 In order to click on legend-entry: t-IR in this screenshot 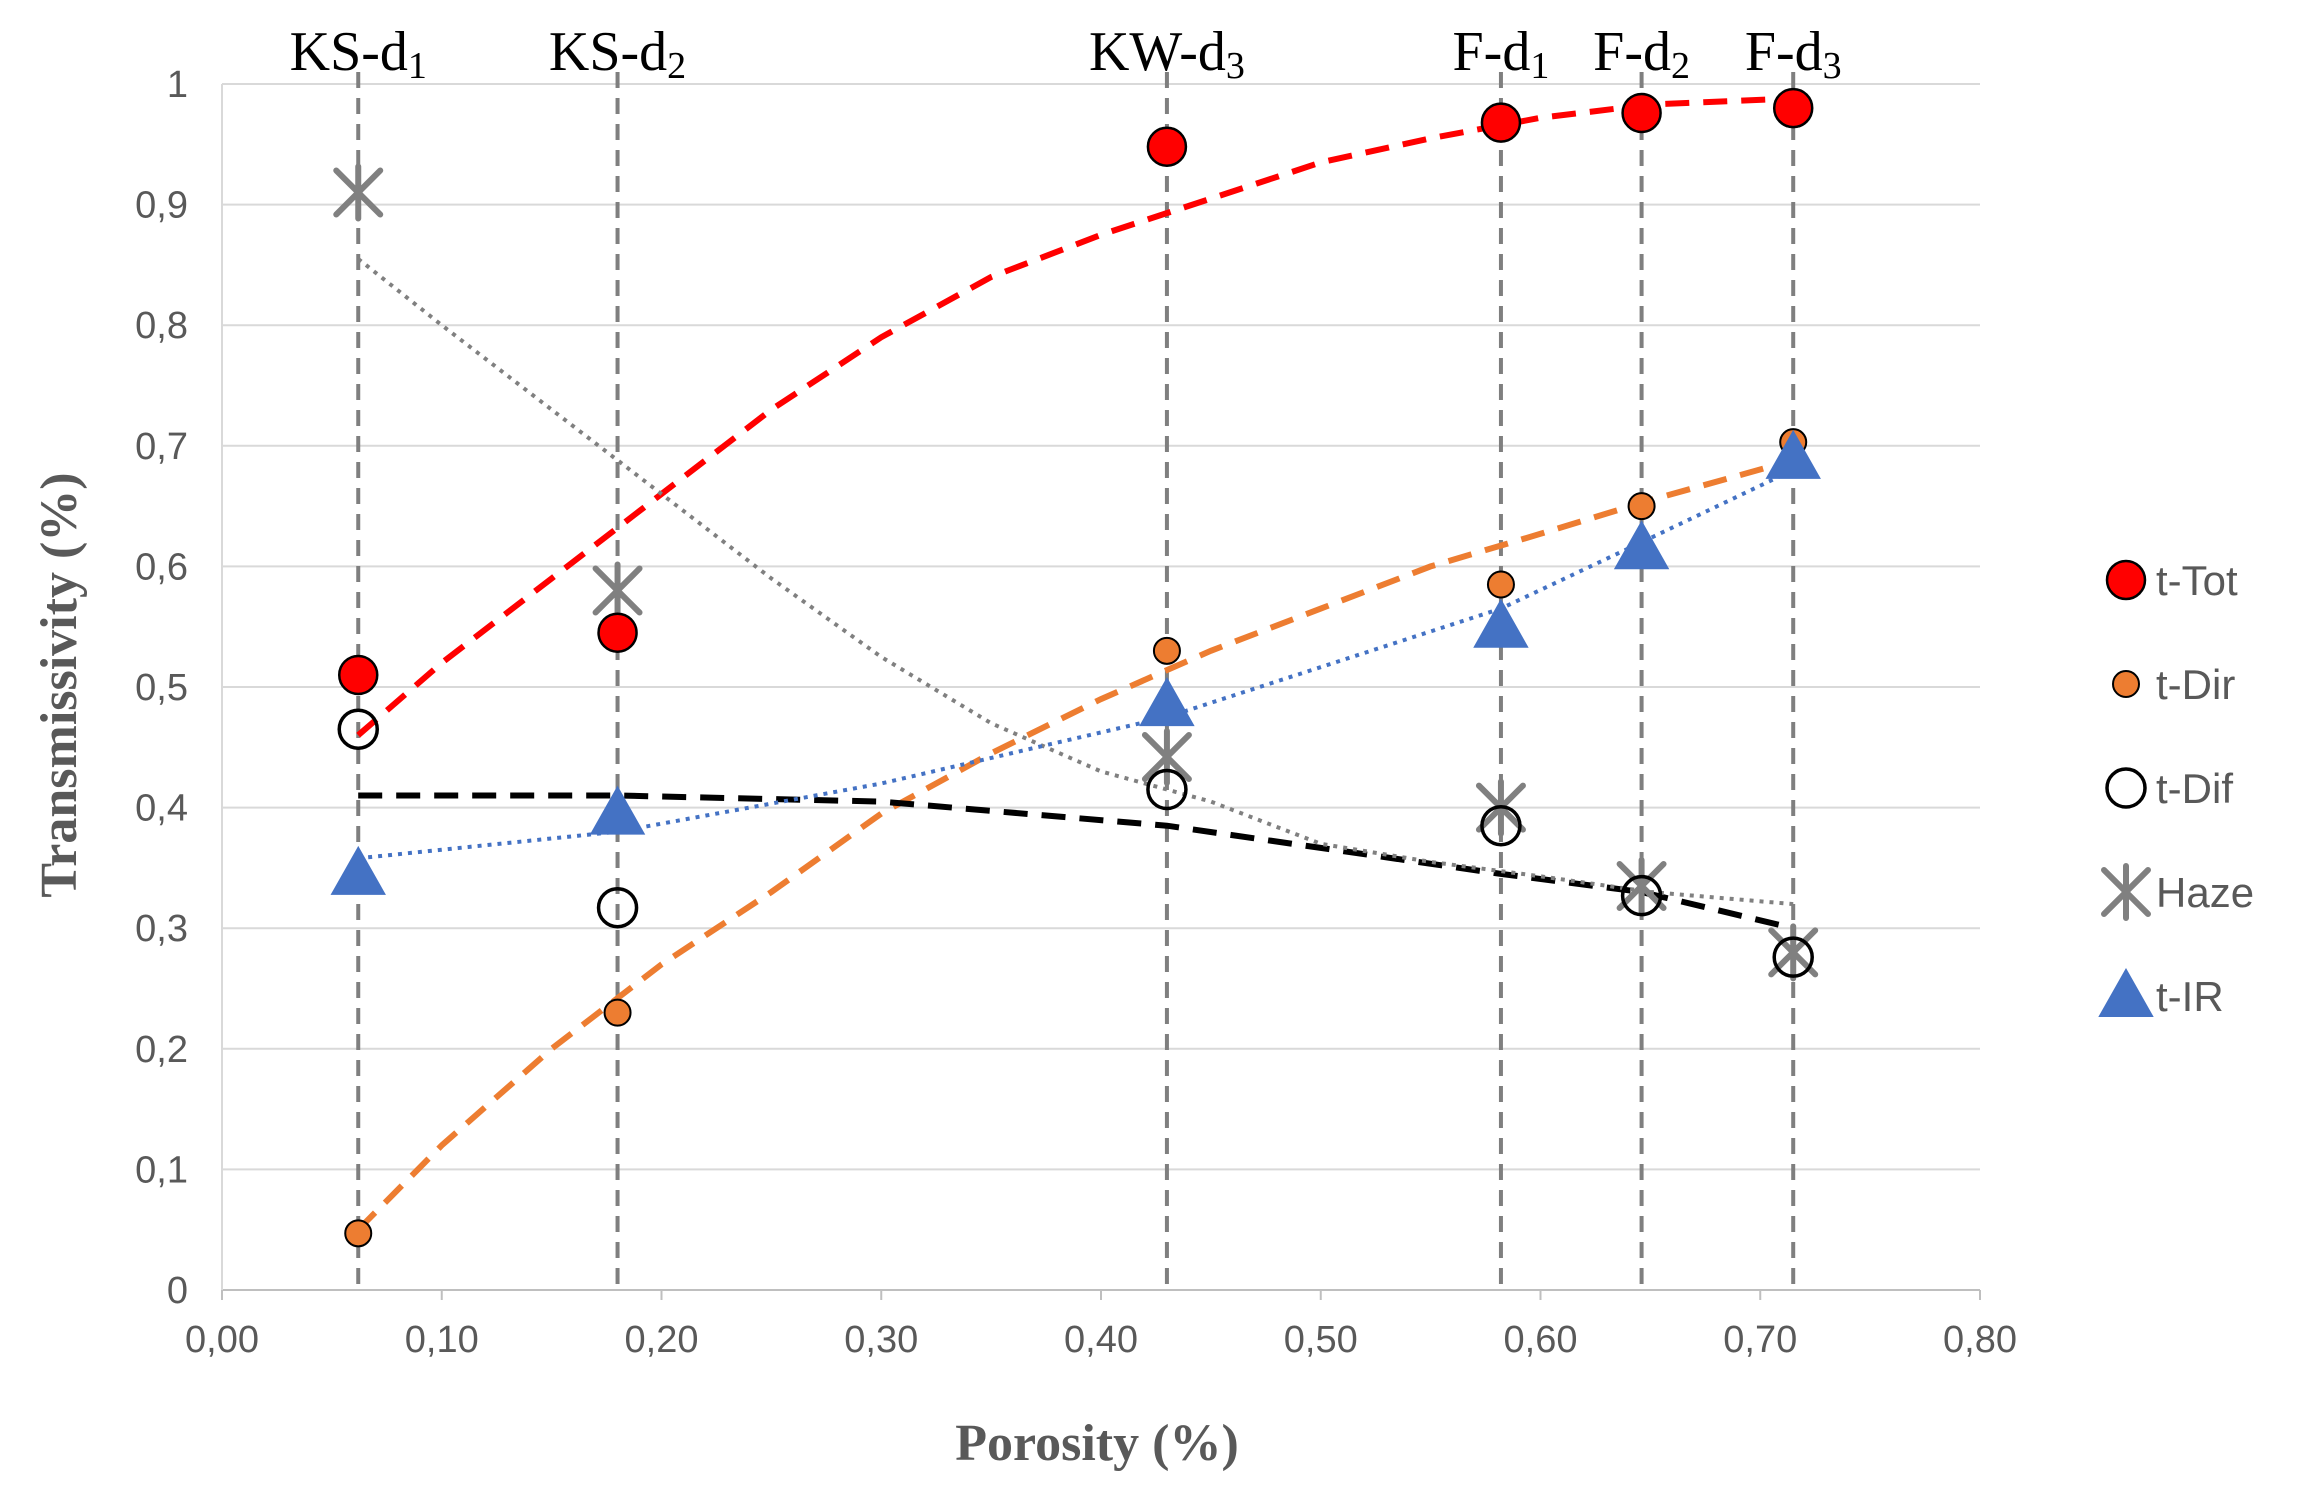, I will do `click(2161, 993)`.